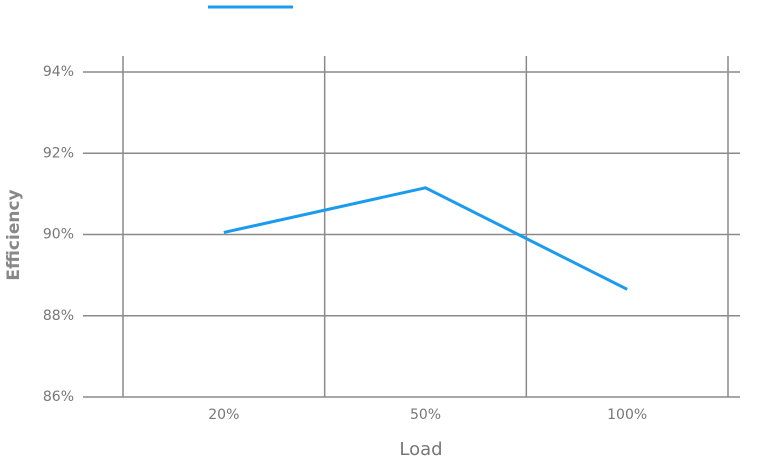  I want to click on y-tick-label: 88%, so click(58, 316).